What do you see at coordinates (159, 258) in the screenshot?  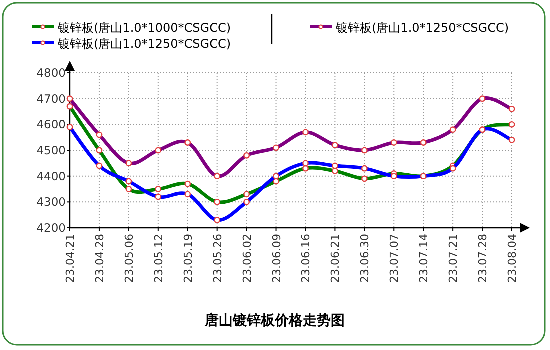 I see `x-tick-label: 23.05.12` at bounding box center [159, 258].